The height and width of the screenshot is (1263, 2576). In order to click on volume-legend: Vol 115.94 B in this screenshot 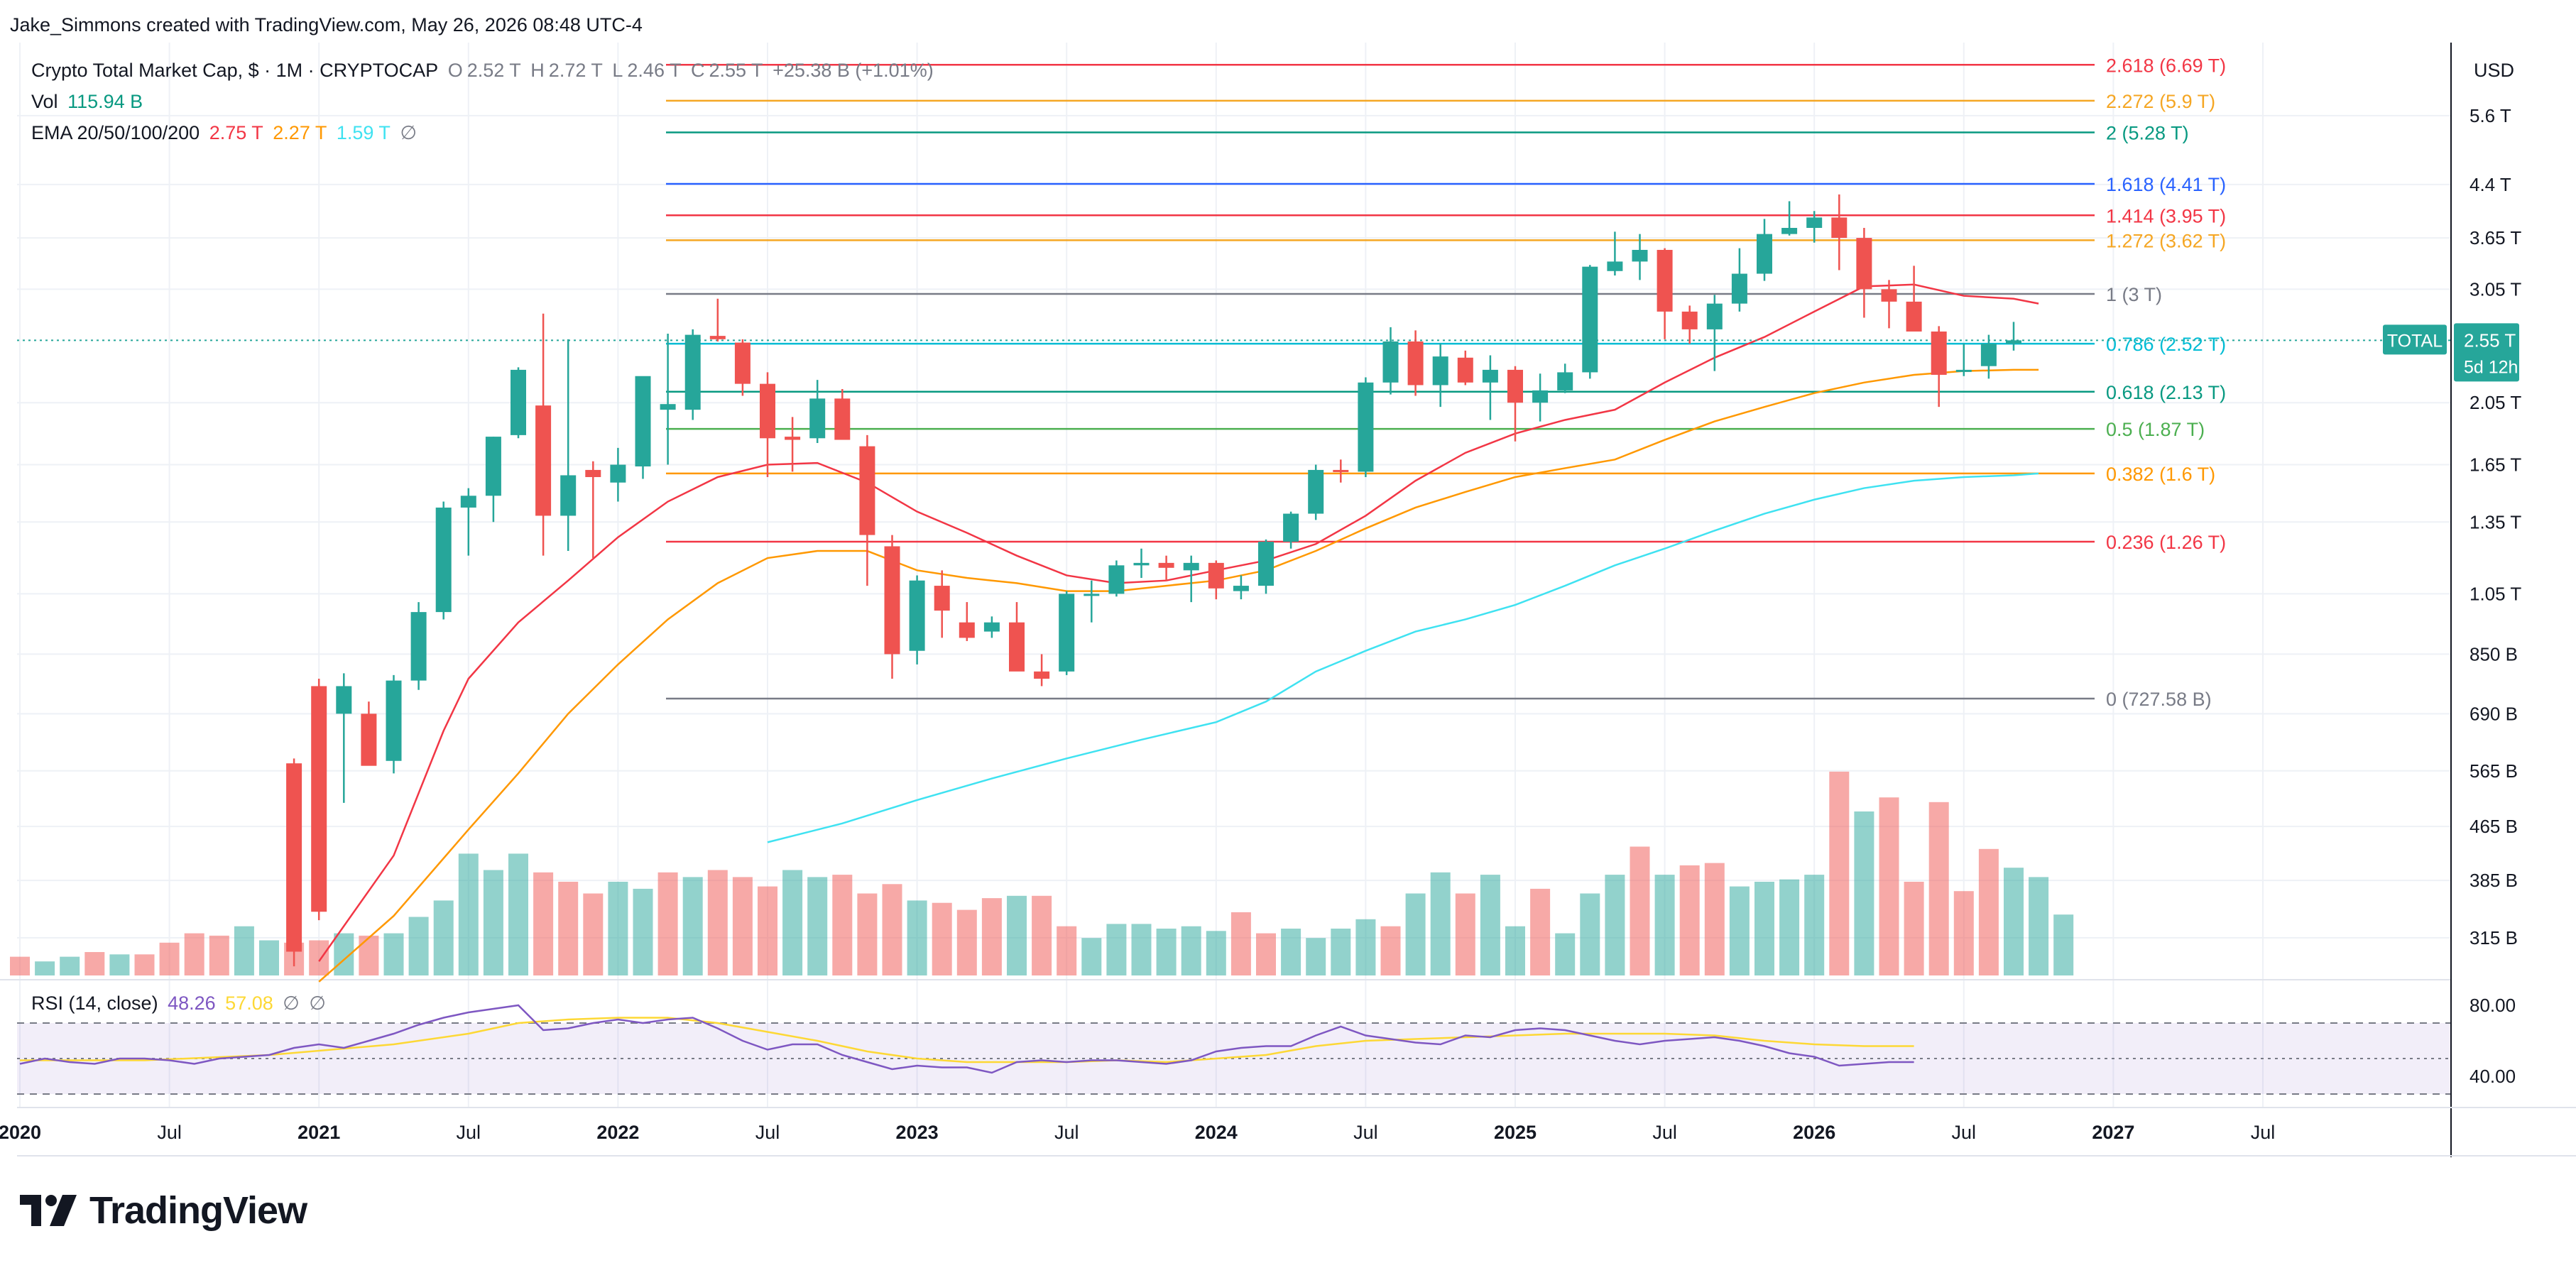, I will do `click(89, 102)`.